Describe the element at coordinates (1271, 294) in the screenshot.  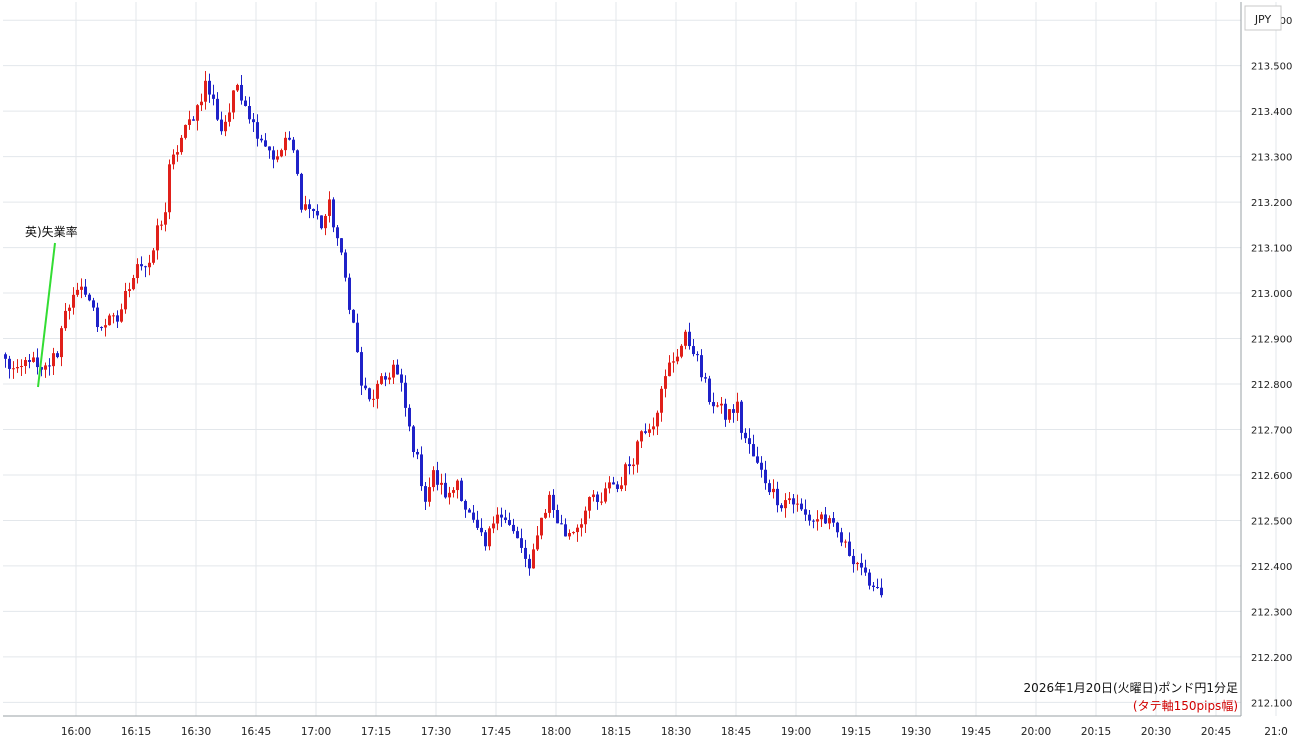
I see `y-tick-label: 213.000` at that location.